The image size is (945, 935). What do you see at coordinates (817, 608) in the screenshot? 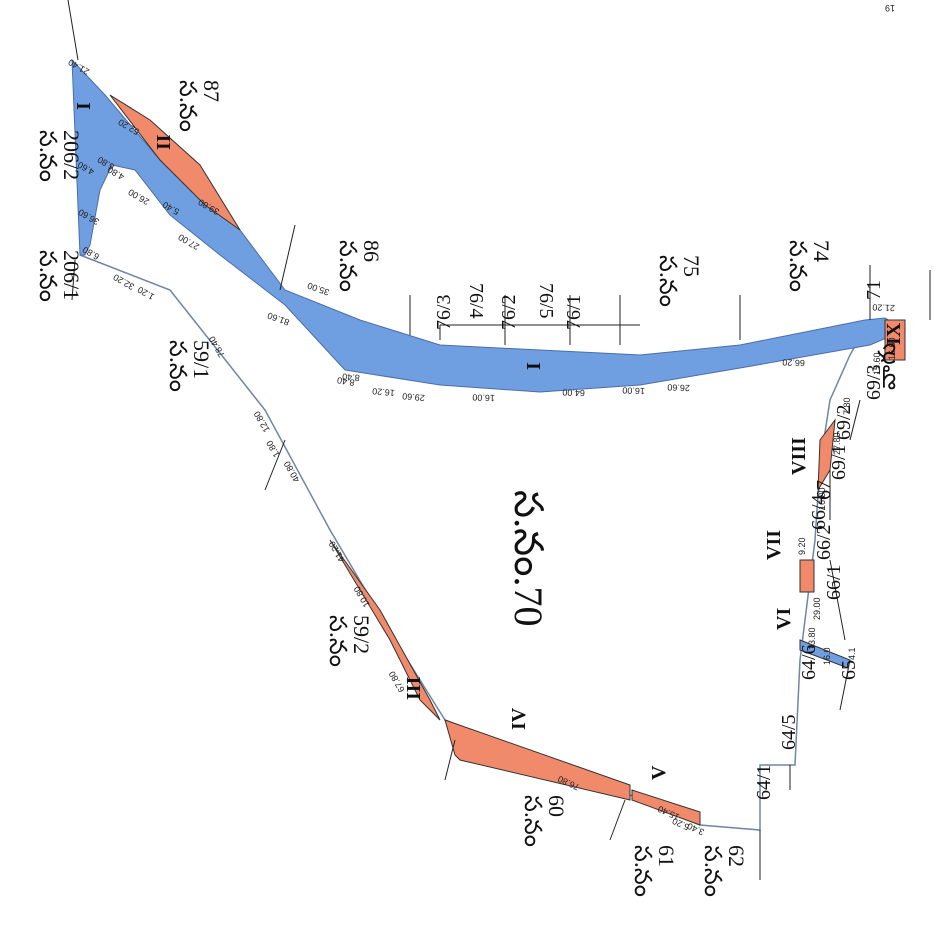
I see `svg-text: 29.00` at bounding box center [817, 608].